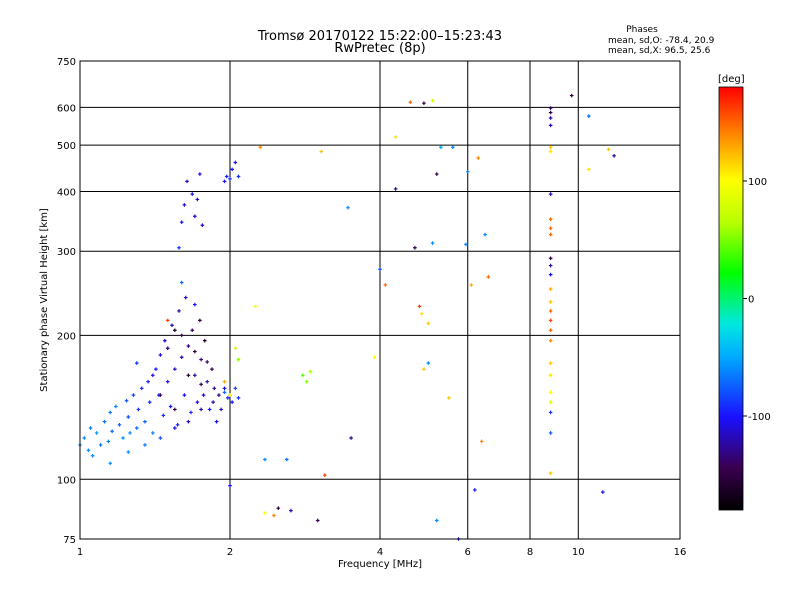 The height and width of the screenshot is (600, 800). I want to click on y-tick-label: 200, so click(66, 336).